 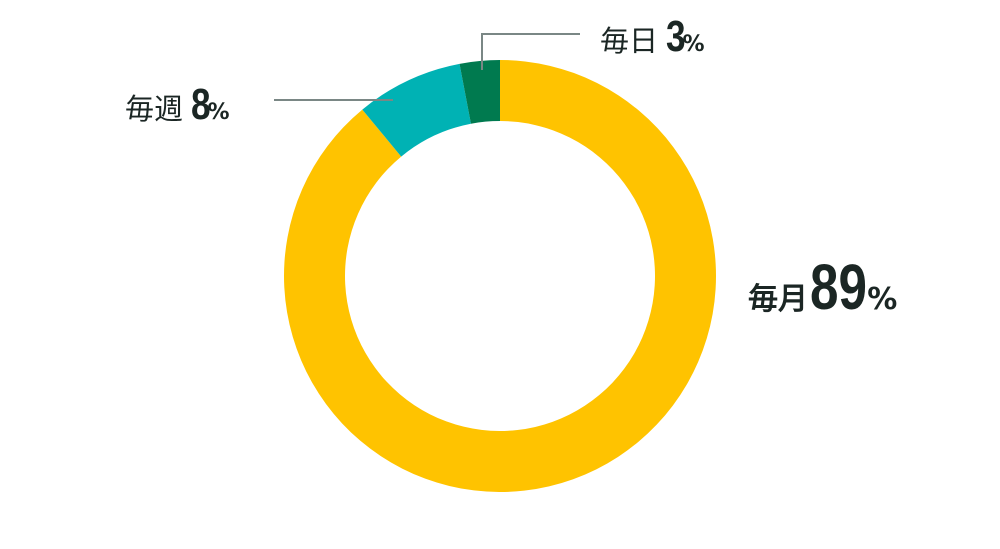 What do you see at coordinates (201, 104) in the screenshot?
I see `label-weekly-value: 8` at bounding box center [201, 104].